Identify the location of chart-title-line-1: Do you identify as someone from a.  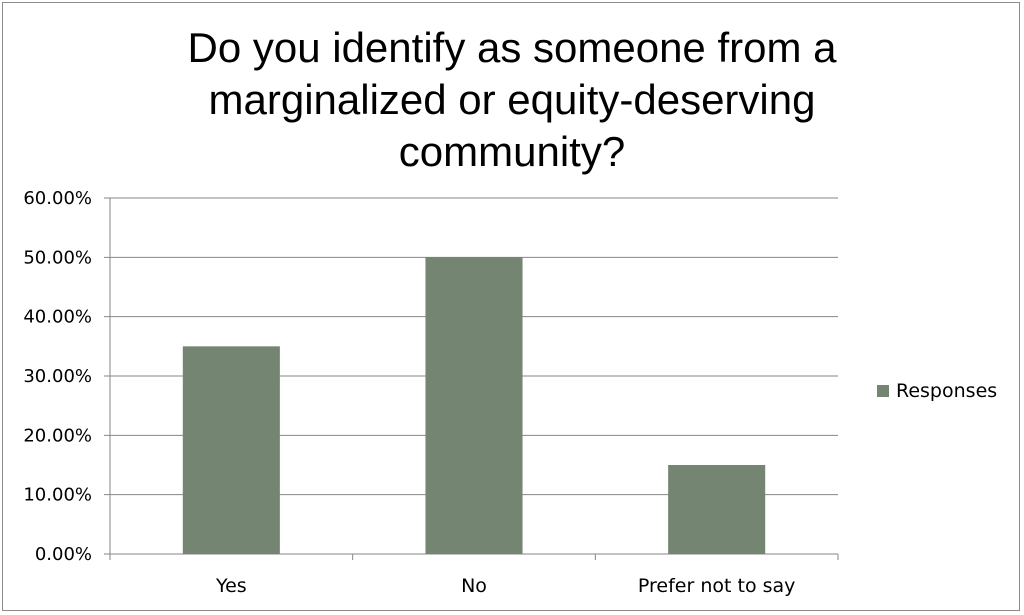
(512, 47).